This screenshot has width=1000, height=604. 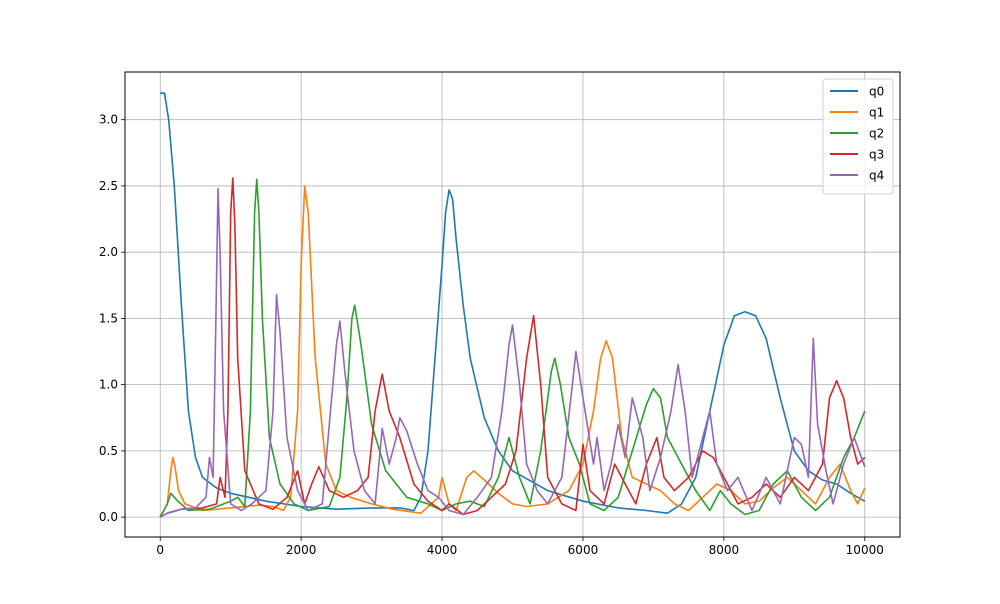 I want to click on y-tick-label: 2.5, so click(x=108, y=186).